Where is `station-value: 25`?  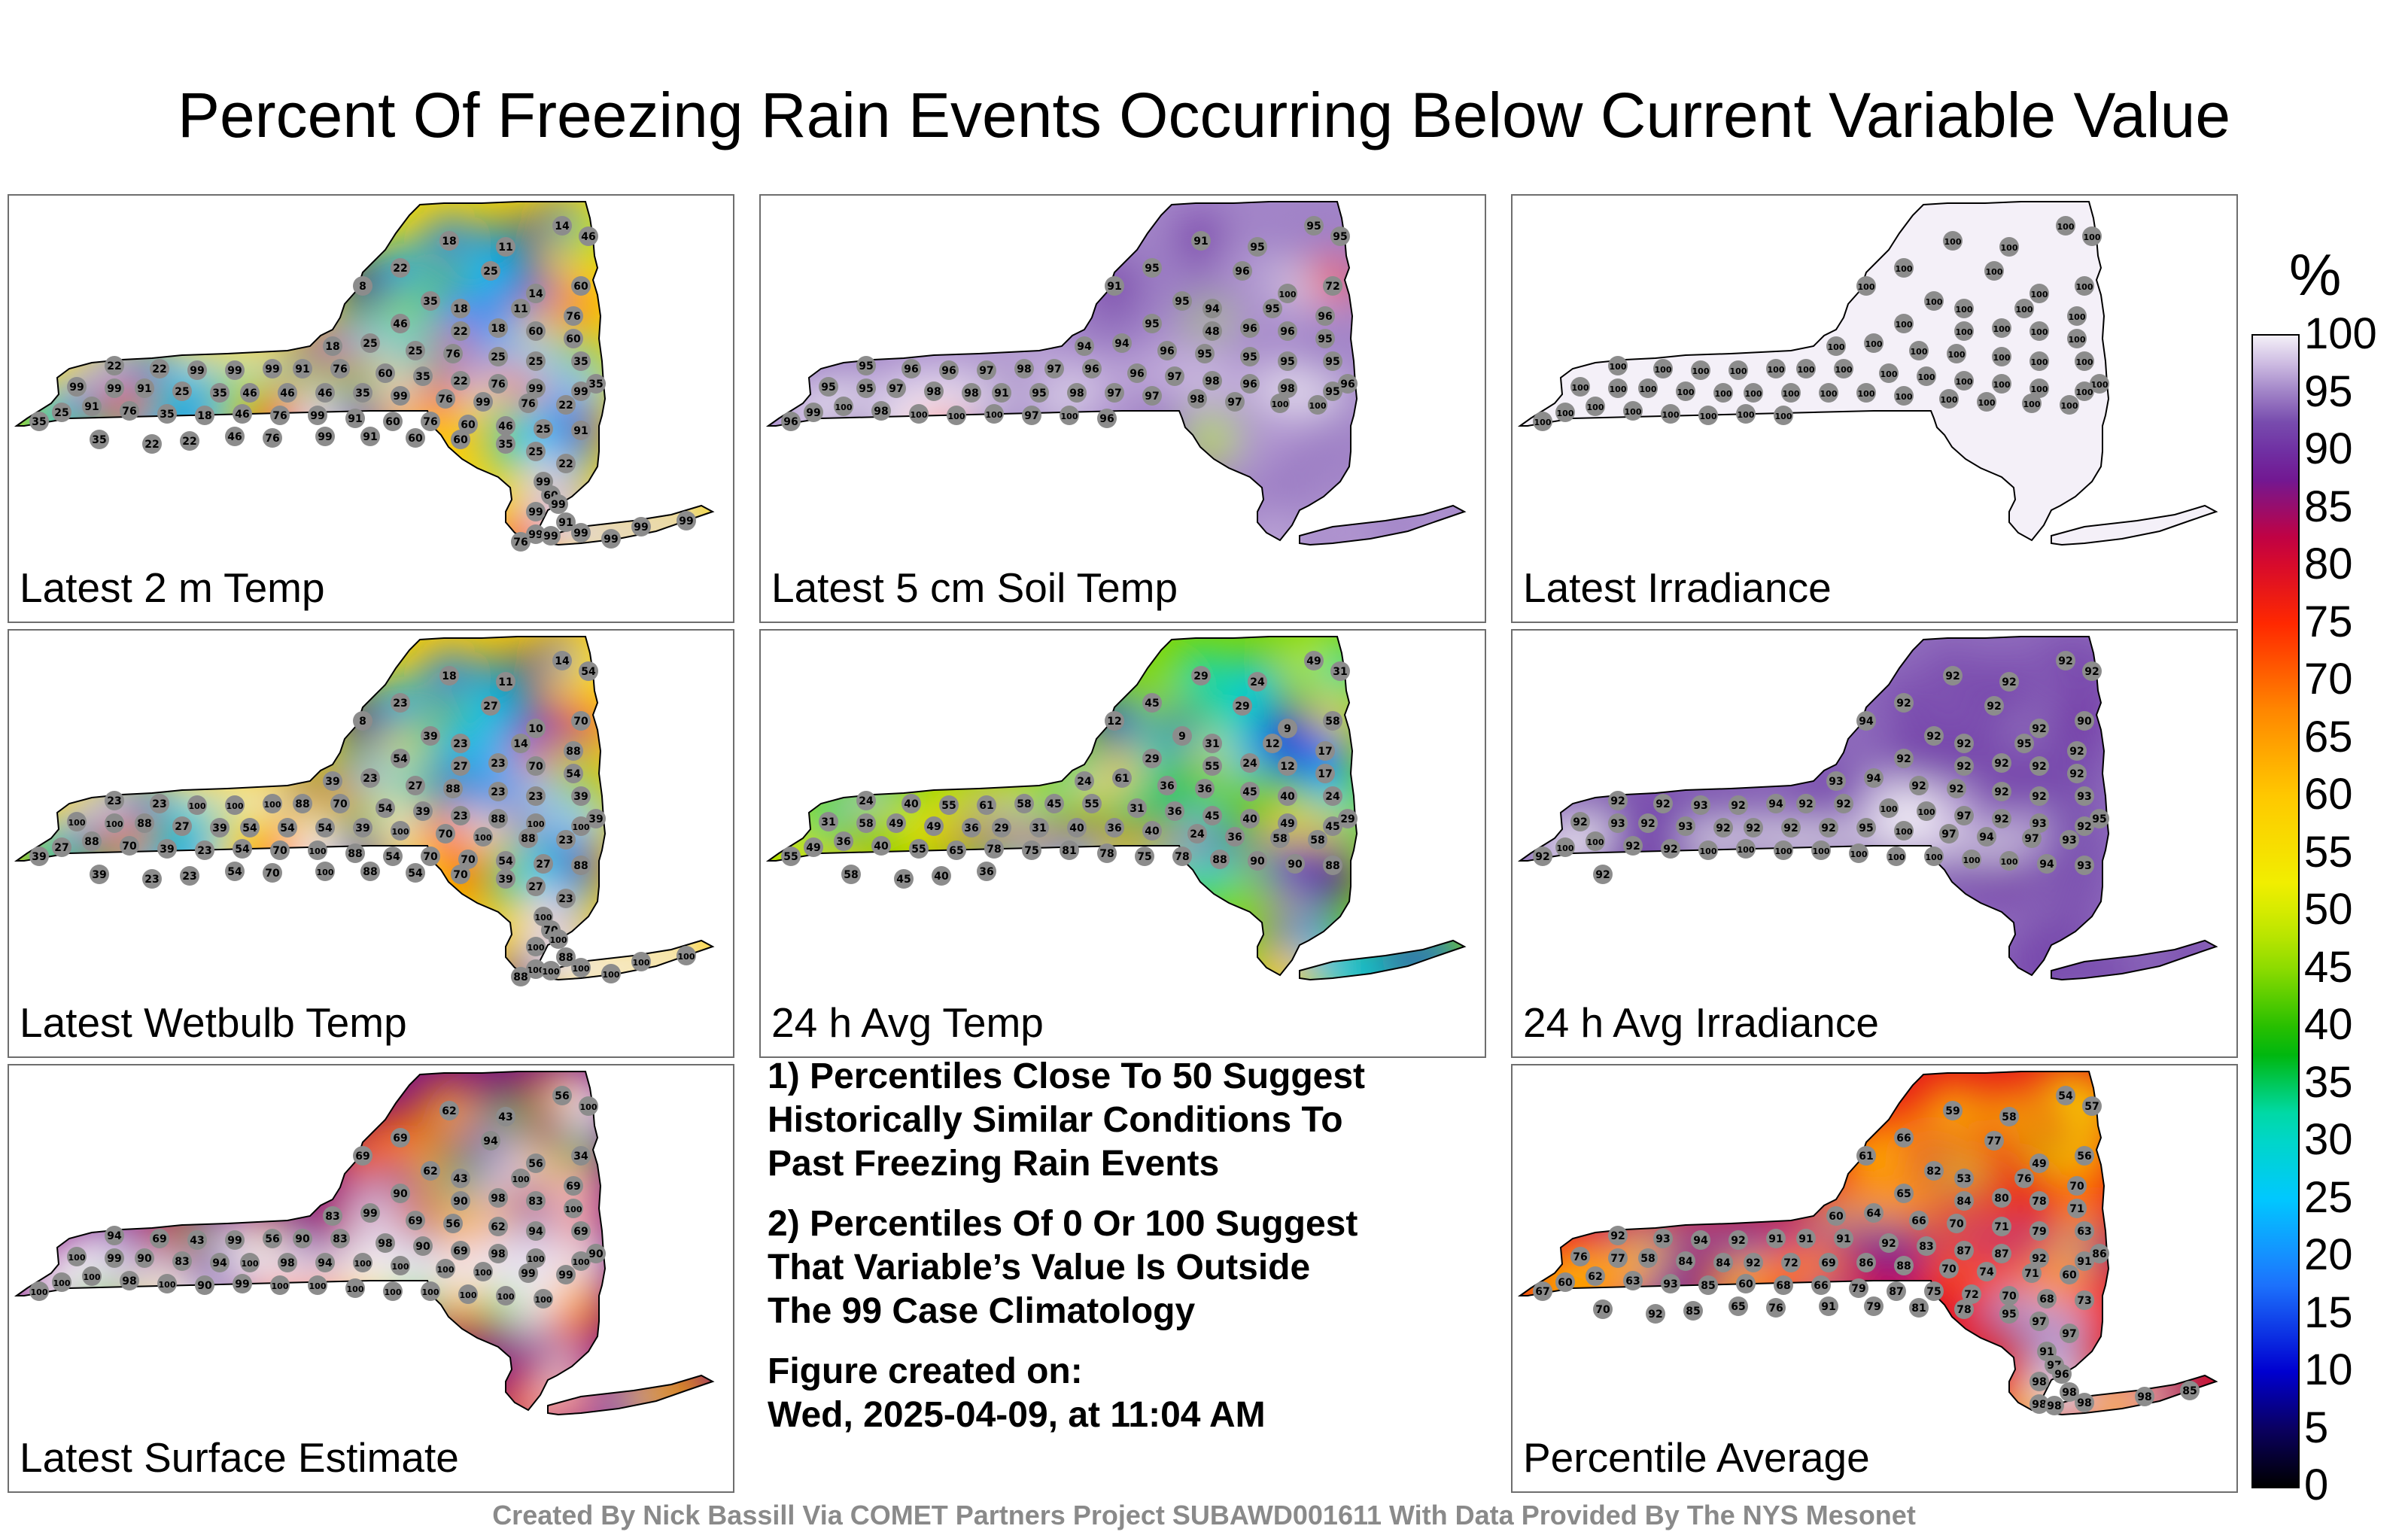 station-value: 25 is located at coordinates (535, 452).